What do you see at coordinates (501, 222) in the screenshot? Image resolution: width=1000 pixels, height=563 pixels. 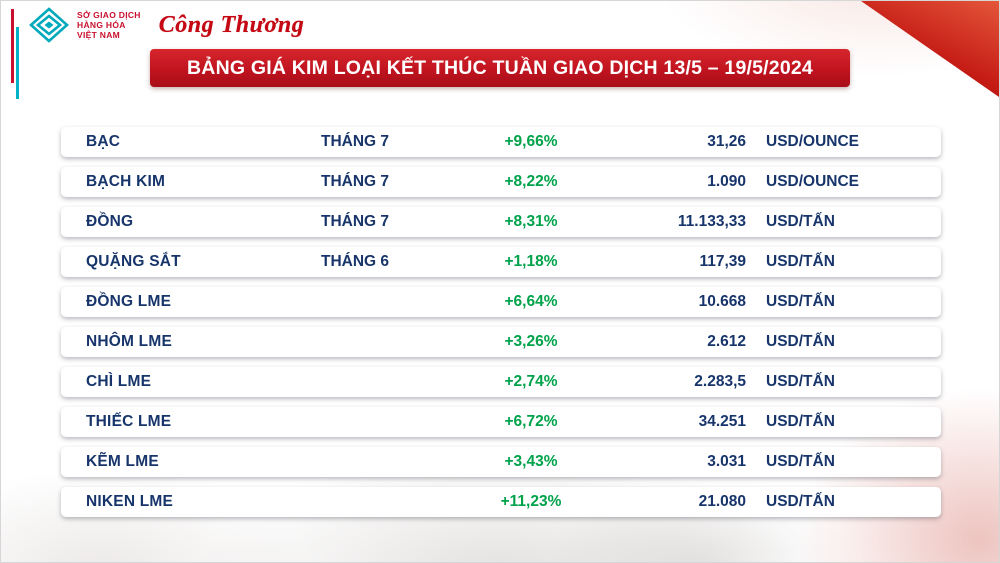 I see `table-row: ĐỒNG THÁNG 7 +8,31% 11.133,33 USD/TẤN` at bounding box center [501, 222].